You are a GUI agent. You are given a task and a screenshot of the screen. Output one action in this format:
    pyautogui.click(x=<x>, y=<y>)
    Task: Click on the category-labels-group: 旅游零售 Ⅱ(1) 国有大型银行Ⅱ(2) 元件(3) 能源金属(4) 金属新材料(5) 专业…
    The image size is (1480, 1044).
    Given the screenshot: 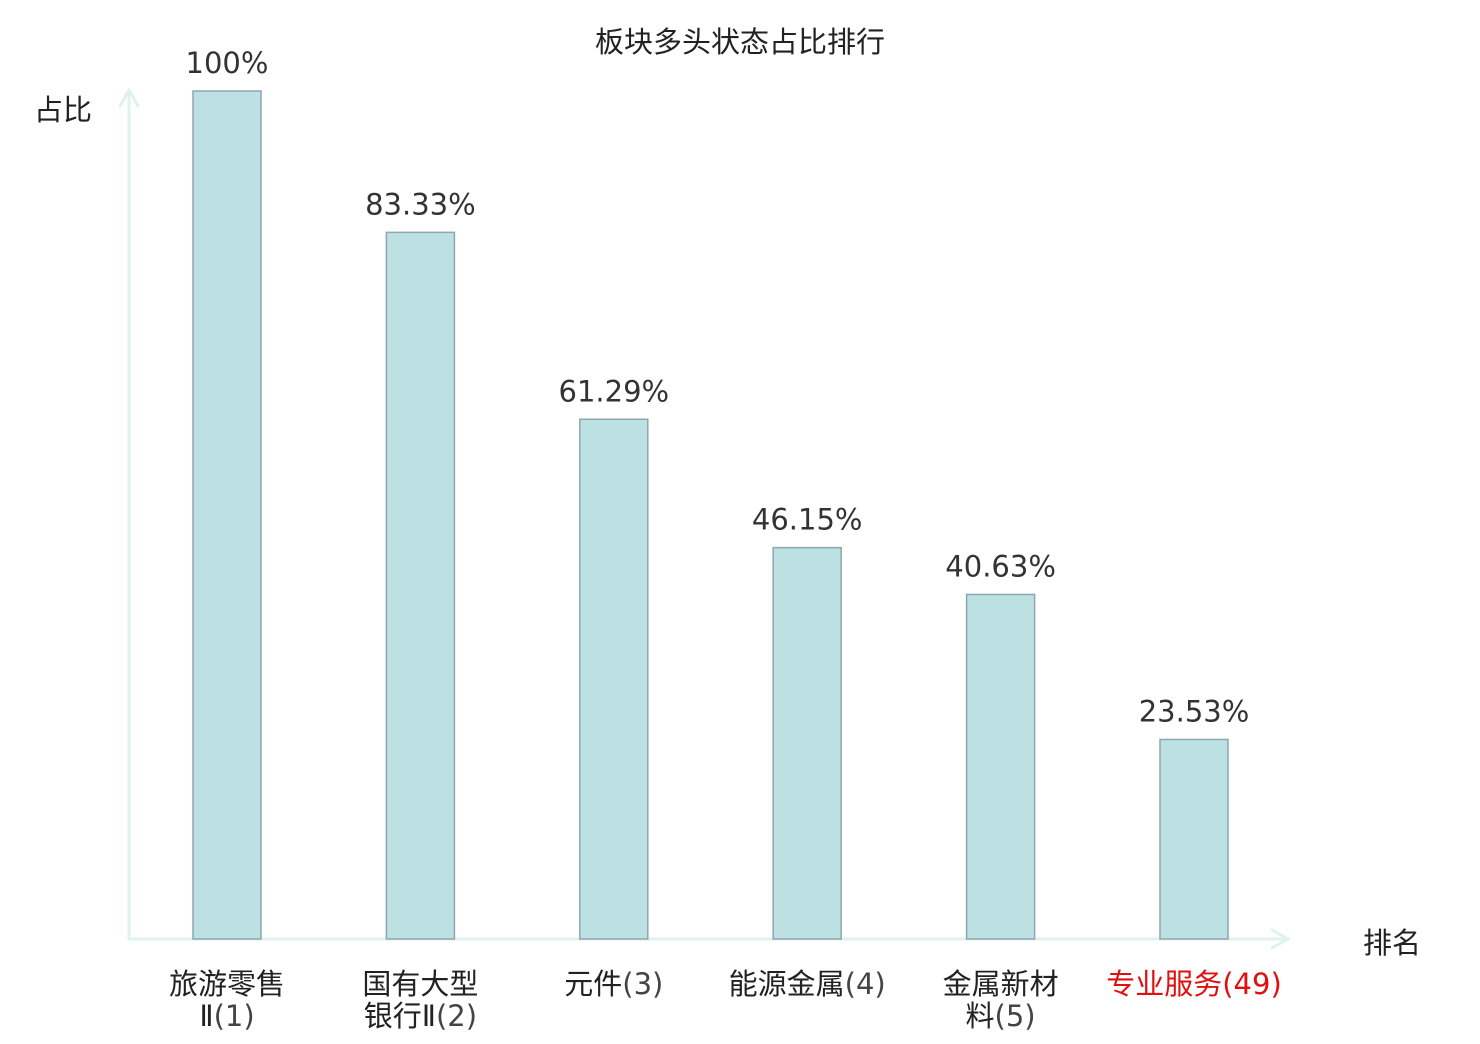 What is the action you would take?
    pyautogui.click(x=725, y=1000)
    